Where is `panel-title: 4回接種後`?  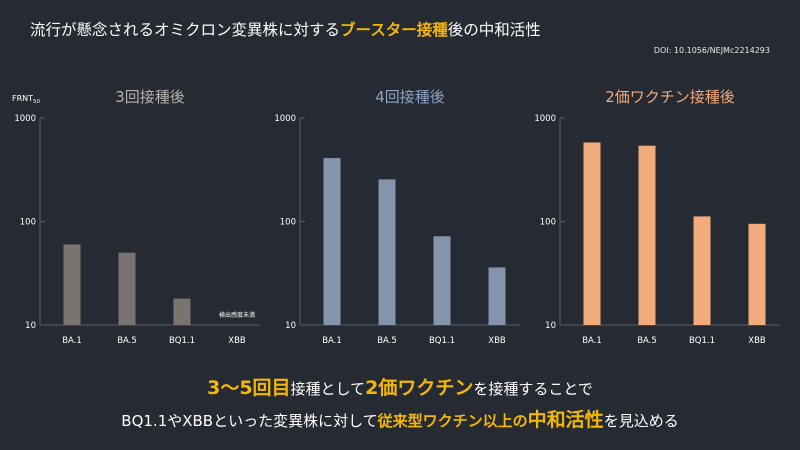 panel-title: 4回接種後 is located at coordinates (410, 97).